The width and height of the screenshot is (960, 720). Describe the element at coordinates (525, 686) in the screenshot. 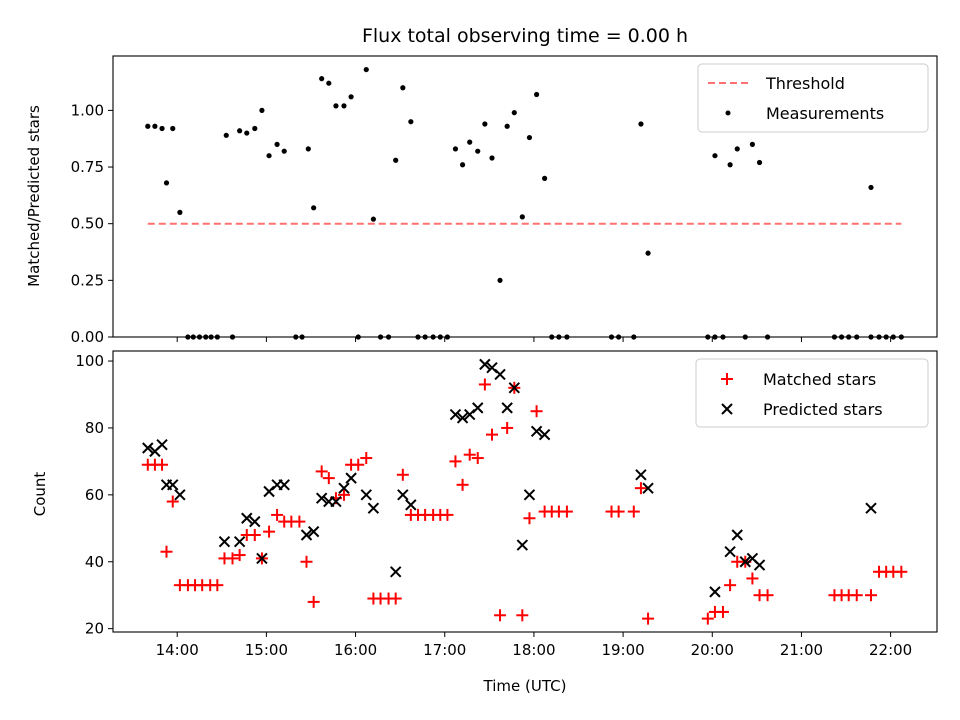

I see `x-axis-label: Time (UTC)` at that location.